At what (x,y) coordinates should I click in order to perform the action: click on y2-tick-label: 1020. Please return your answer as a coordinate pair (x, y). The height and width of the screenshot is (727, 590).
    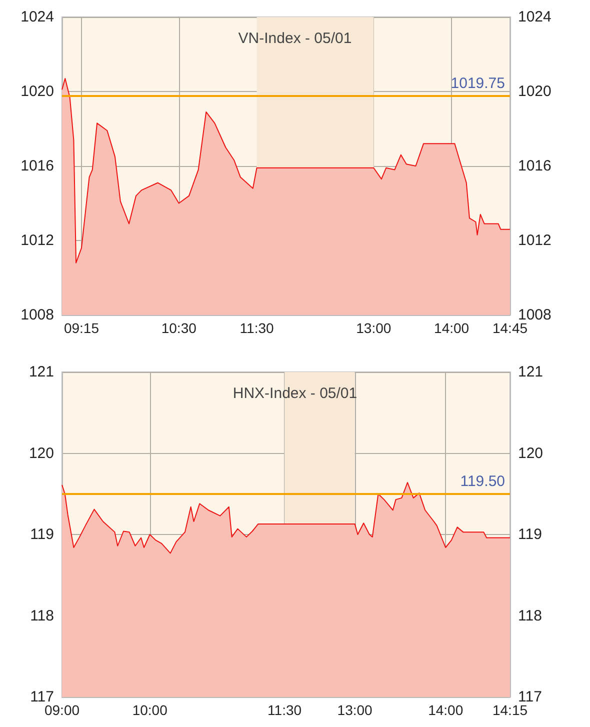
    Looking at the image, I should click on (535, 91).